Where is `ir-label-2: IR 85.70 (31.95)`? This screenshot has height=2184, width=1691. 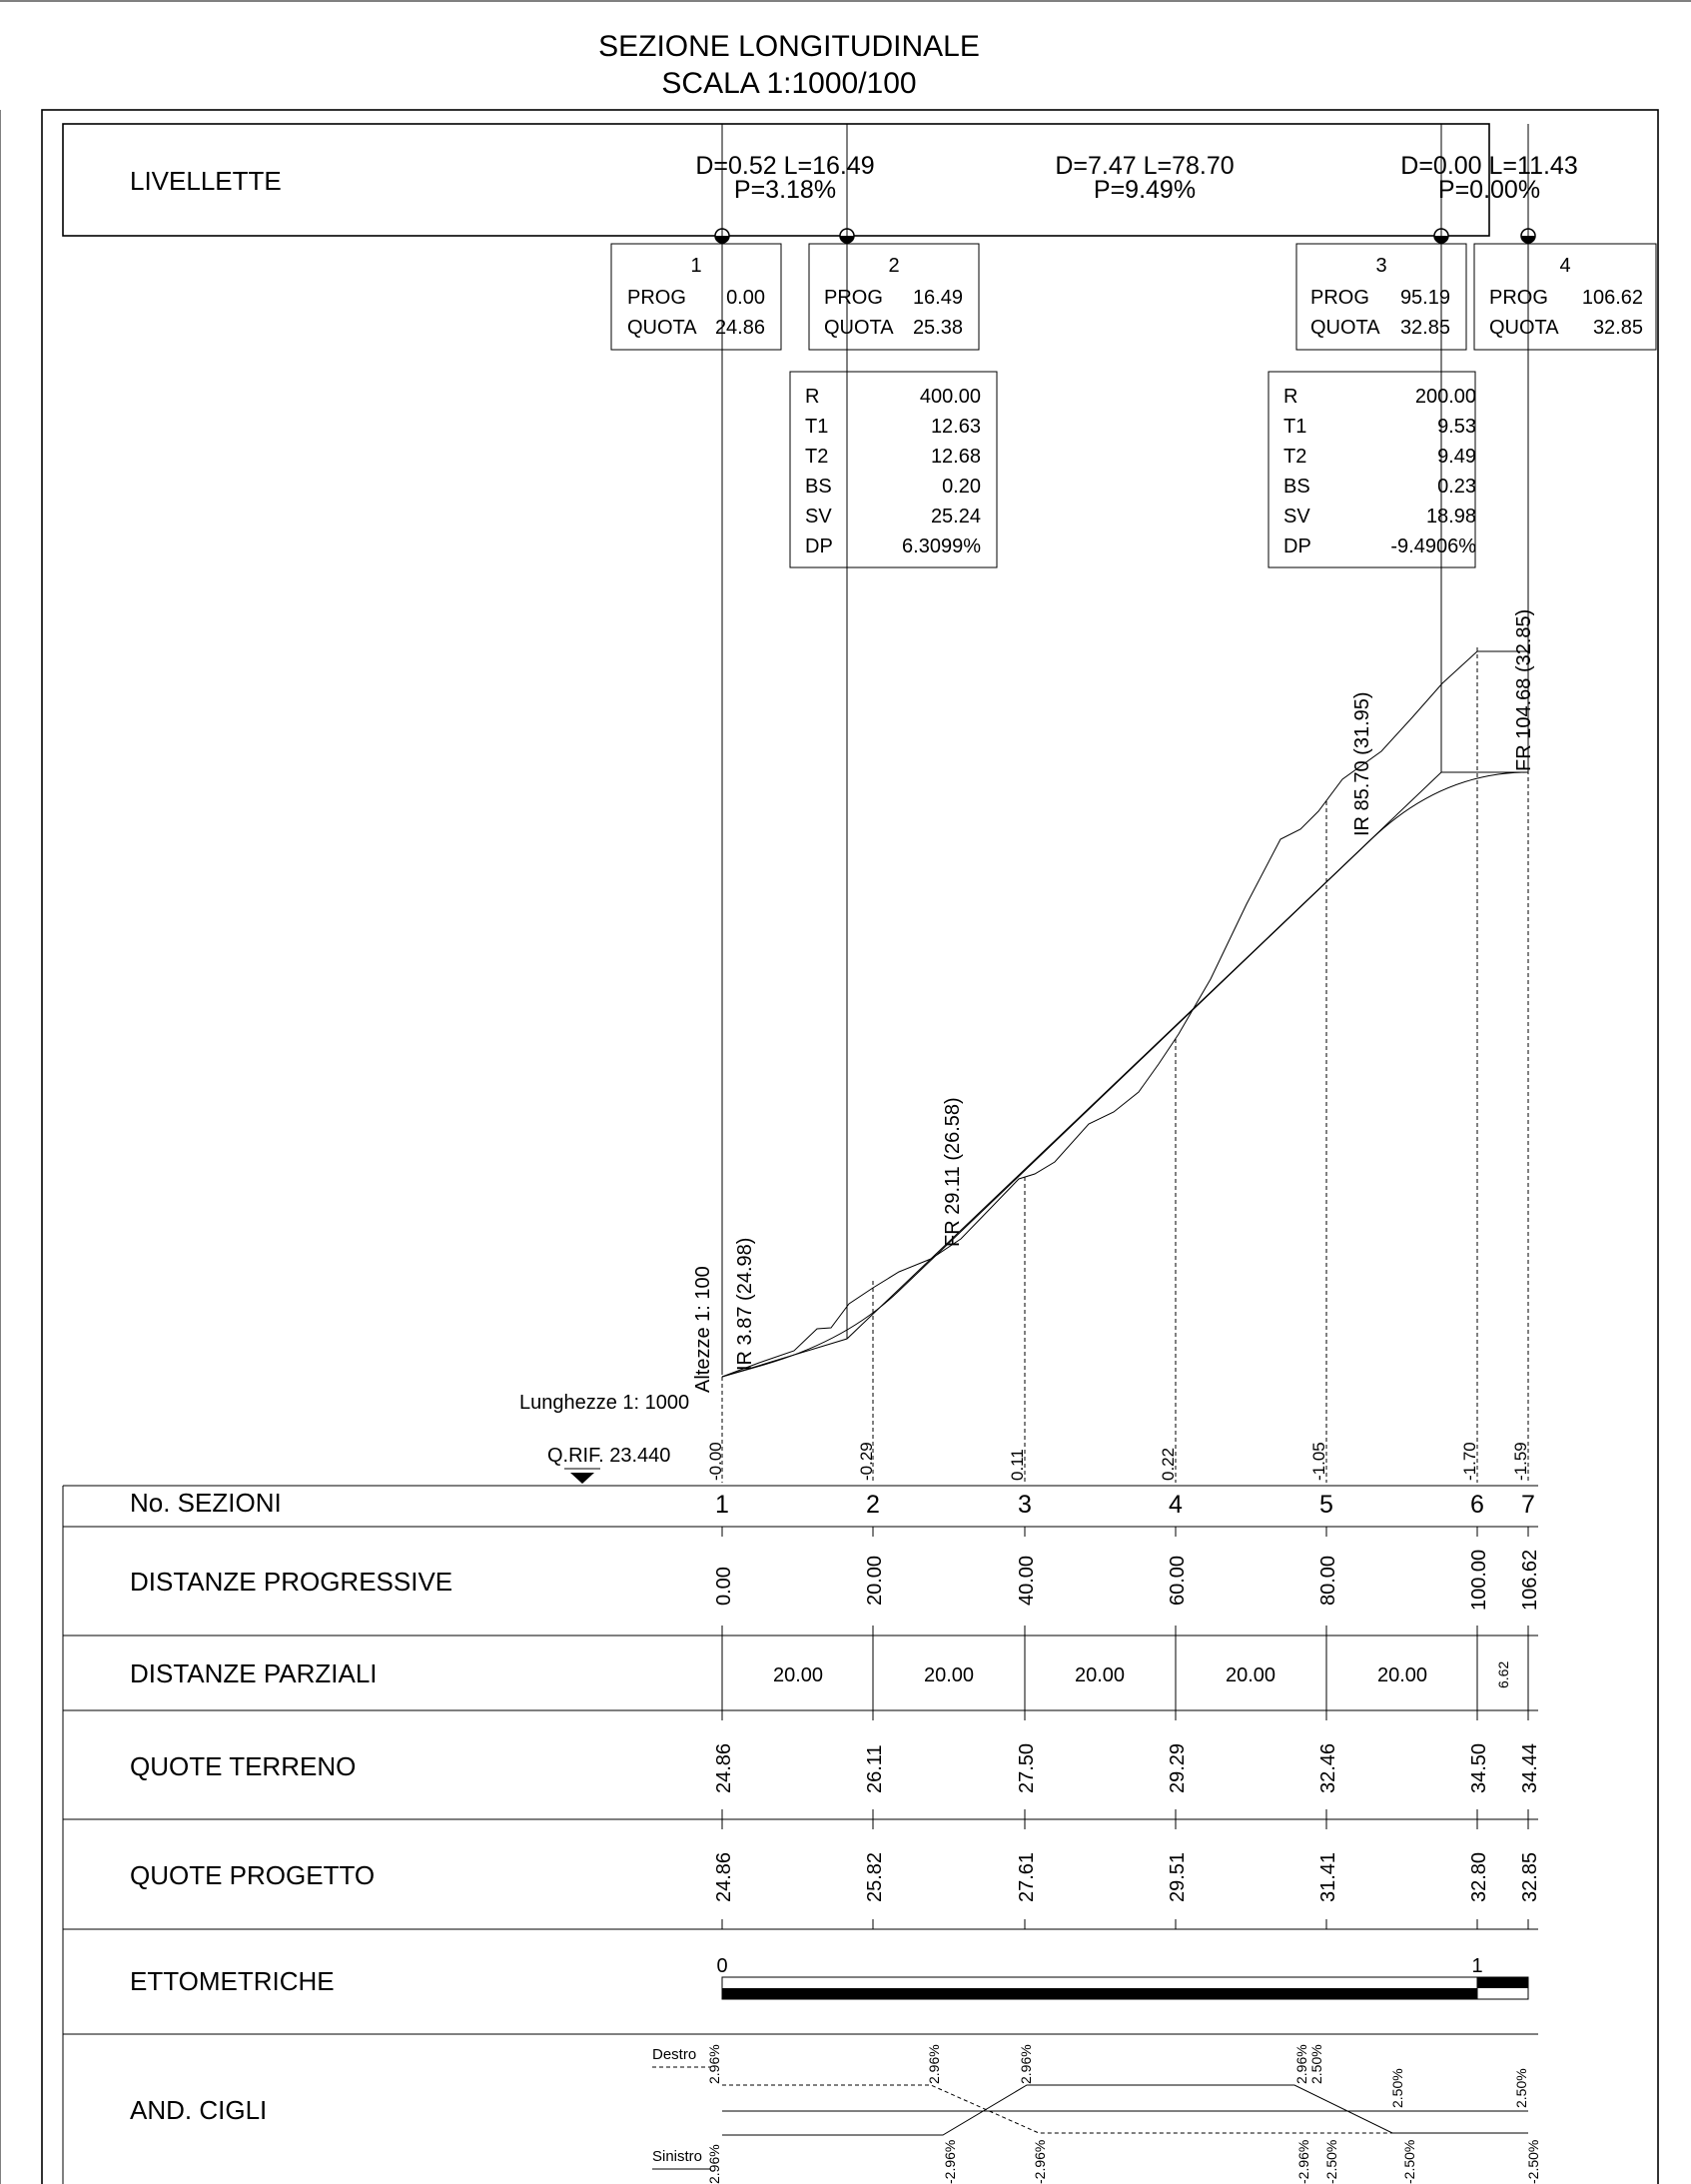 ir-label-2: IR 85.70 (31.95) is located at coordinates (1362, 763).